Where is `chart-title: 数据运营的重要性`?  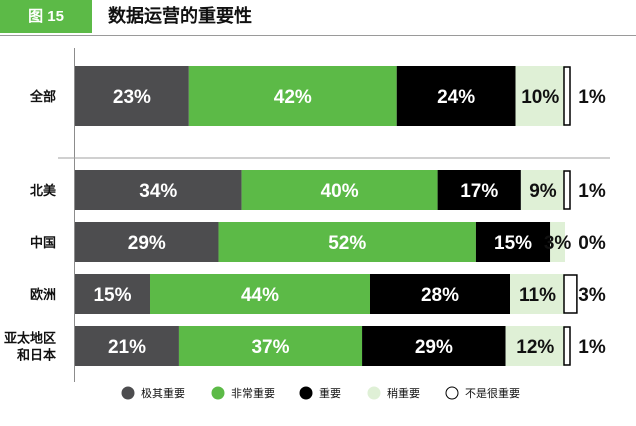
chart-title: 数据运营的重要性 is located at coordinates (180, 16).